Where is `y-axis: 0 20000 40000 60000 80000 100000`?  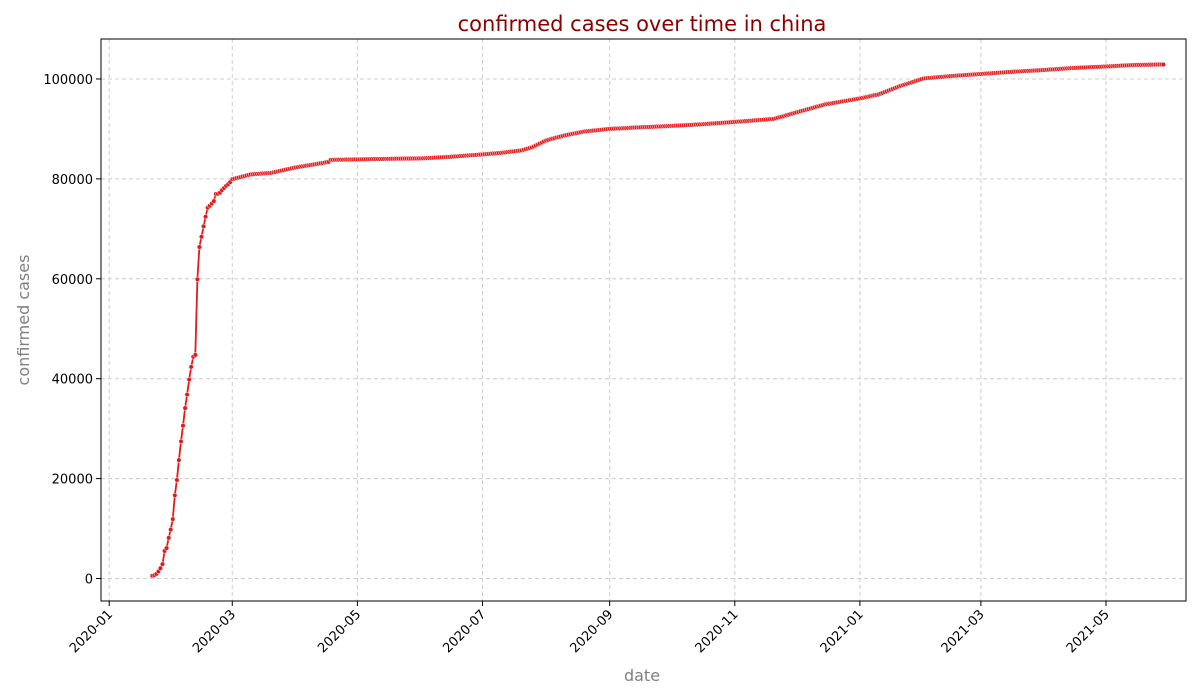
y-axis: 0 20000 40000 60000 80000 100000 is located at coordinates (72, 330).